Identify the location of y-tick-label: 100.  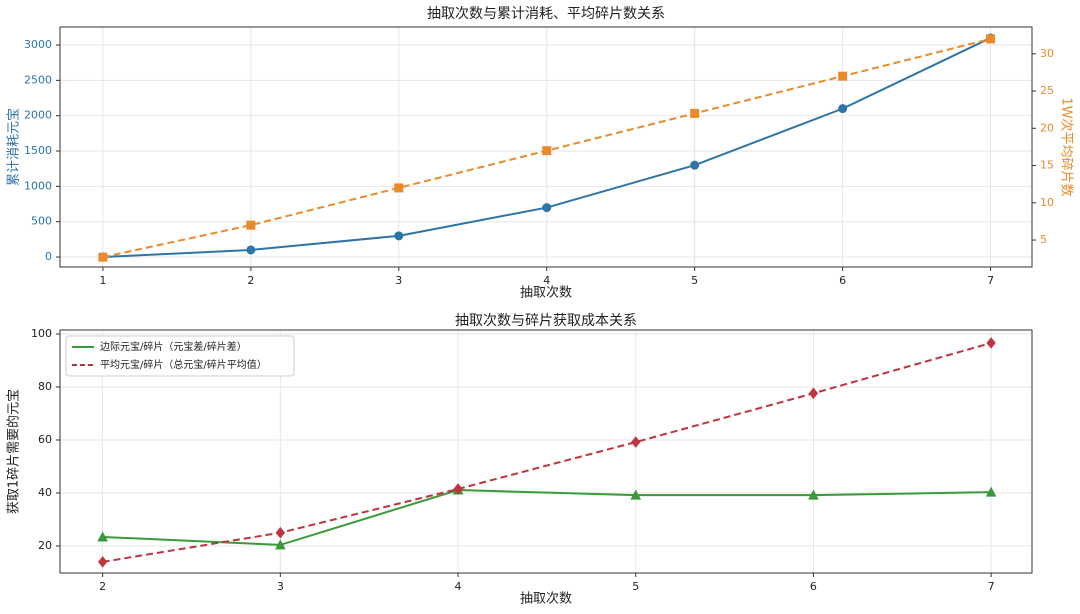
(41, 333).